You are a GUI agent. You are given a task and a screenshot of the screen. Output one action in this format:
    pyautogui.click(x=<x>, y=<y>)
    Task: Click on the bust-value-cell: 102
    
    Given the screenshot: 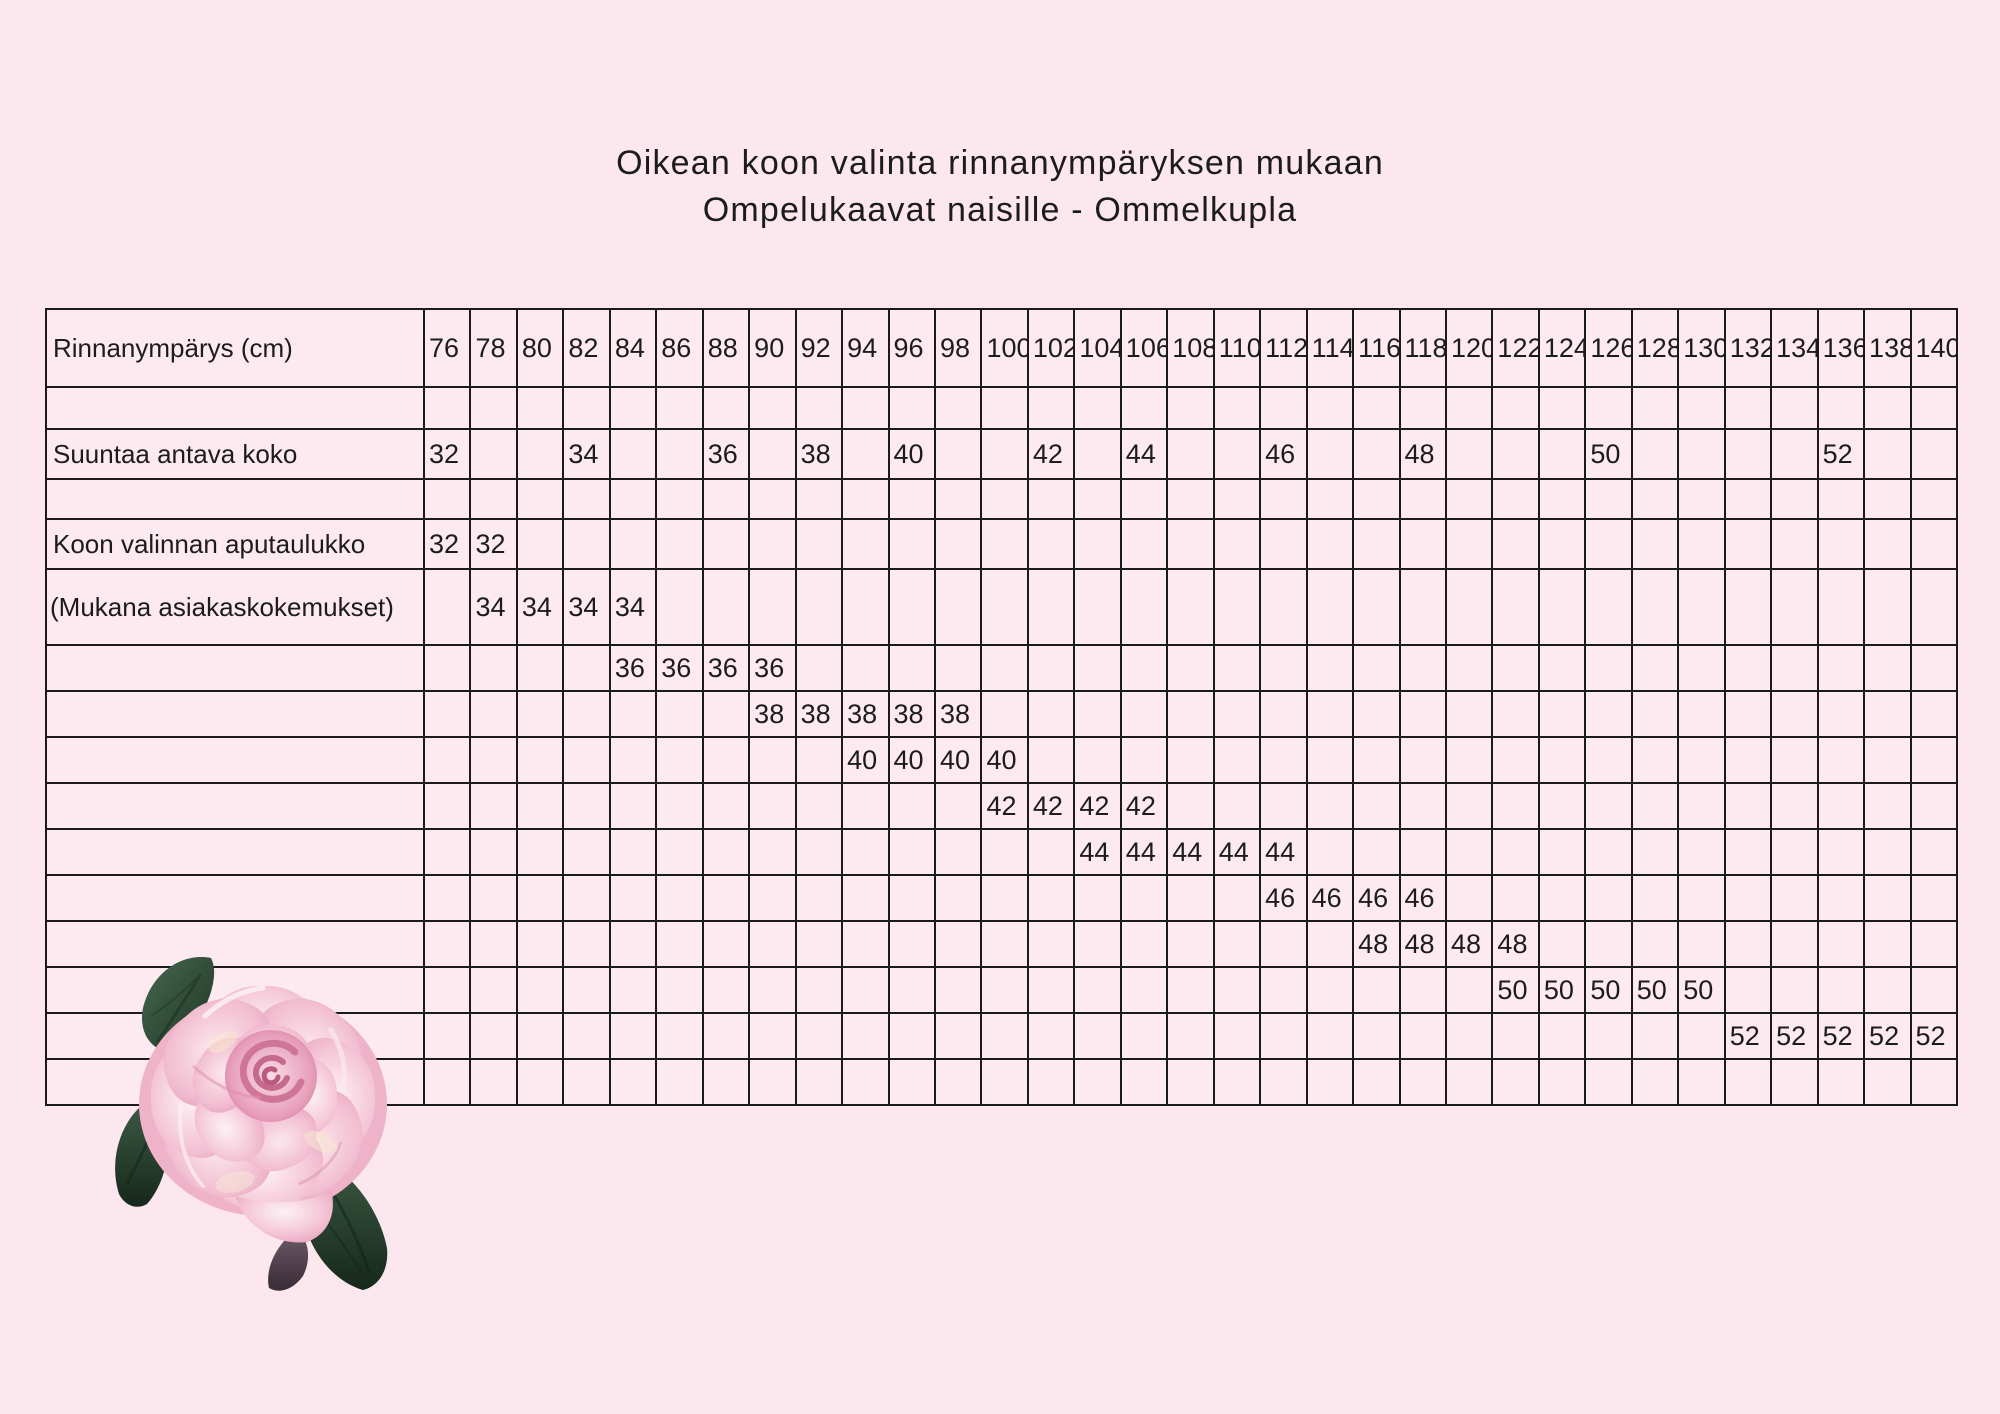 What is the action you would take?
    pyautogui.click(x=1051, y=348)
    